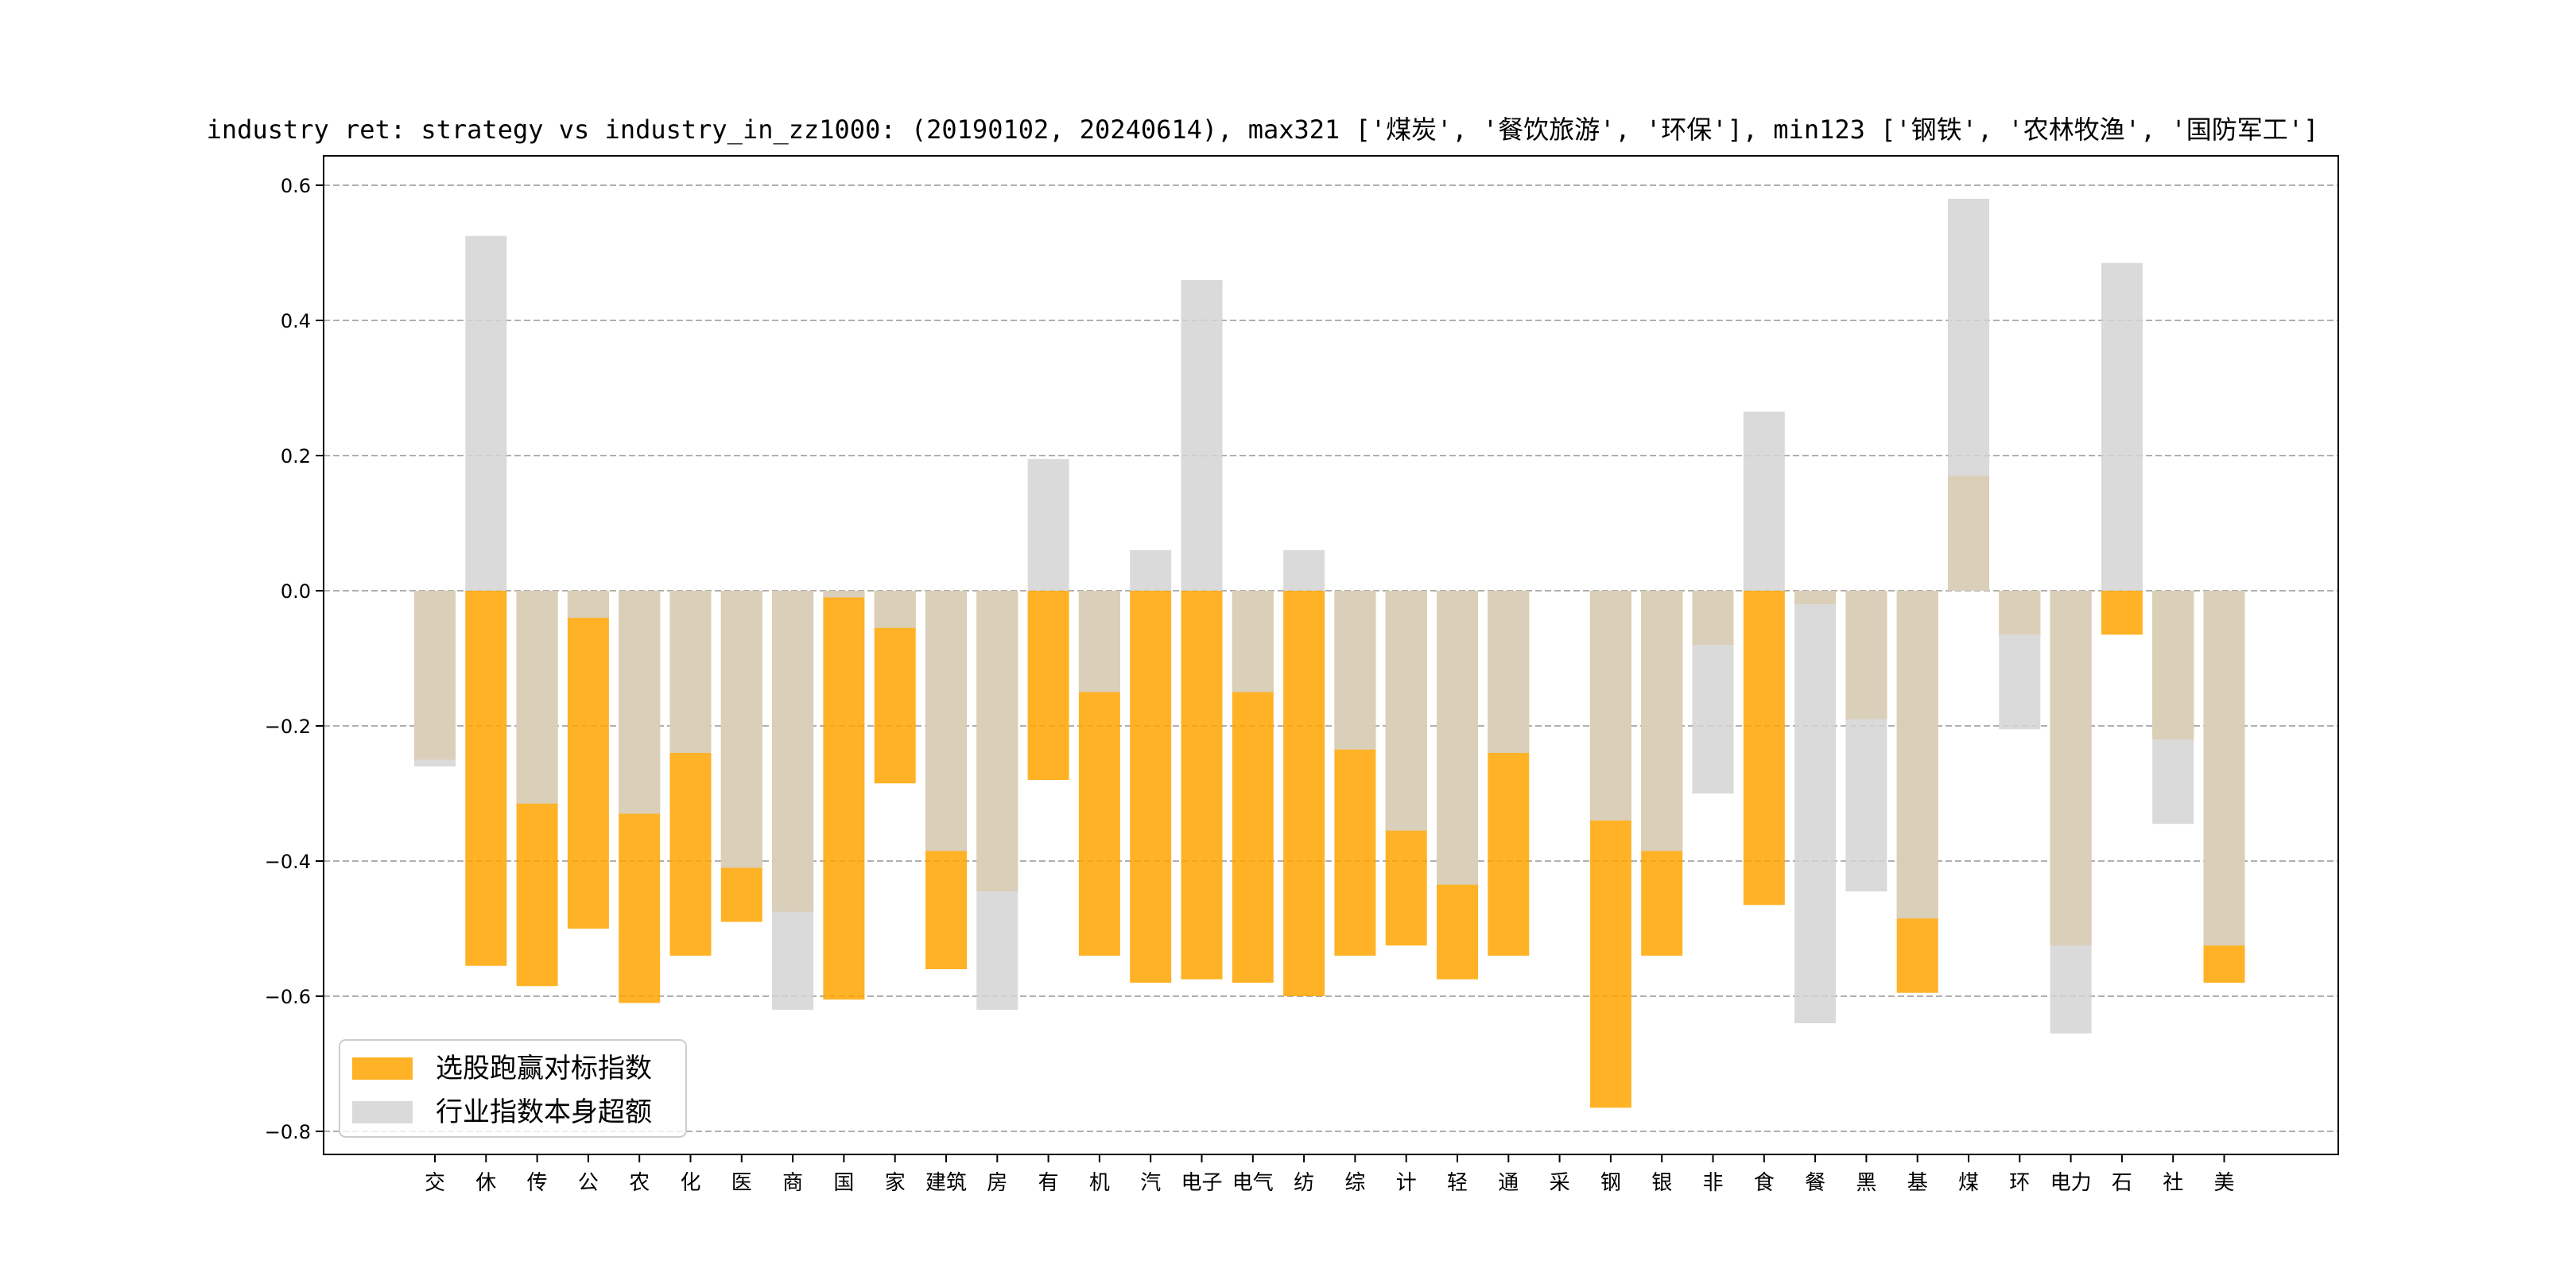  I want to click on x-tick-label: 美, so click(2223, 1183).